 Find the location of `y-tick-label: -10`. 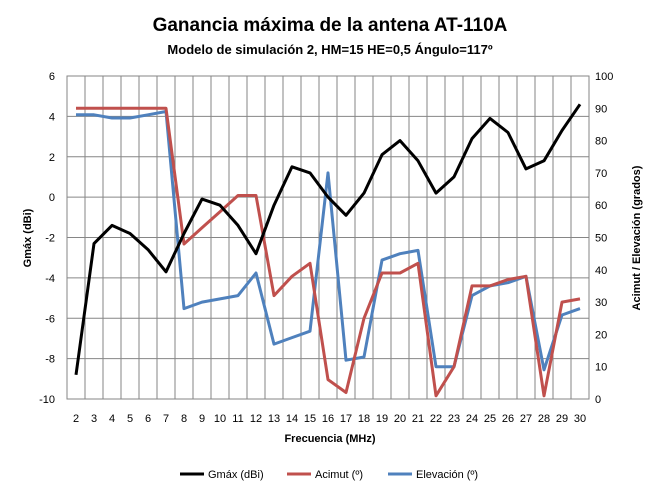

y-tick-label: -10 is located at coordinates (47, 400).